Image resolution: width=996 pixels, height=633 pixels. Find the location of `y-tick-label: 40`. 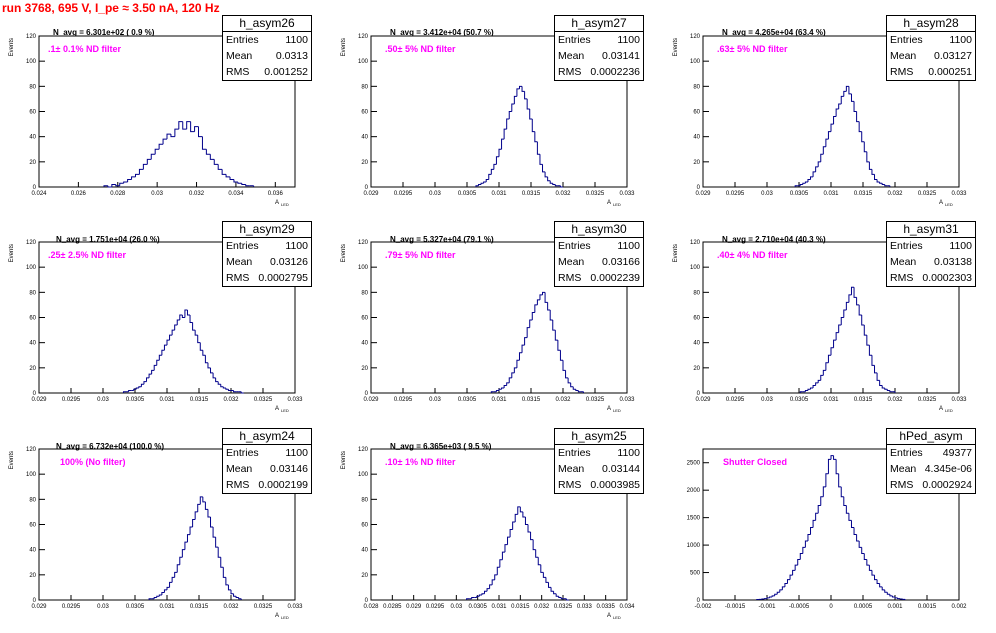

y-tick-label: 40 is located at coordinates (364, 344).